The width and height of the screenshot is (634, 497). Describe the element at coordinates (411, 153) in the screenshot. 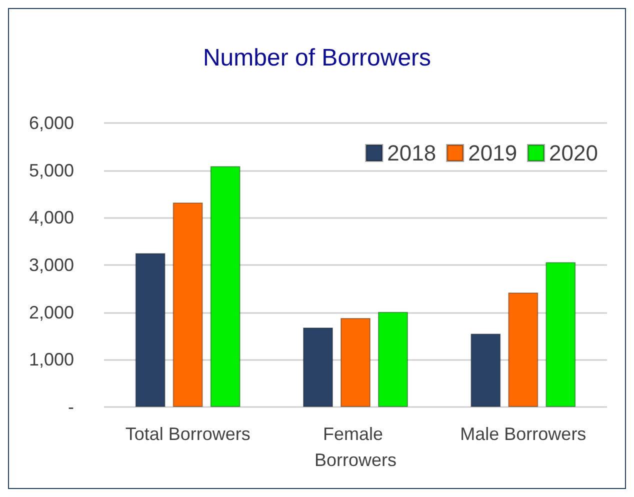

I see `legend-label: 2018` at that location.